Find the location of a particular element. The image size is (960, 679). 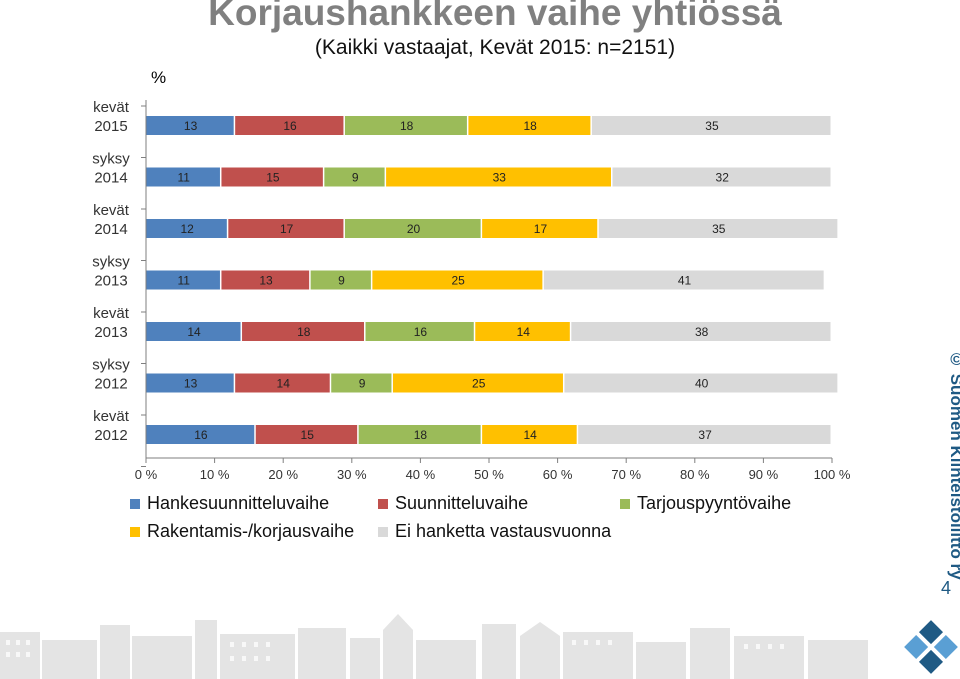

data-label: 37 is located at coordinates (705, 435).